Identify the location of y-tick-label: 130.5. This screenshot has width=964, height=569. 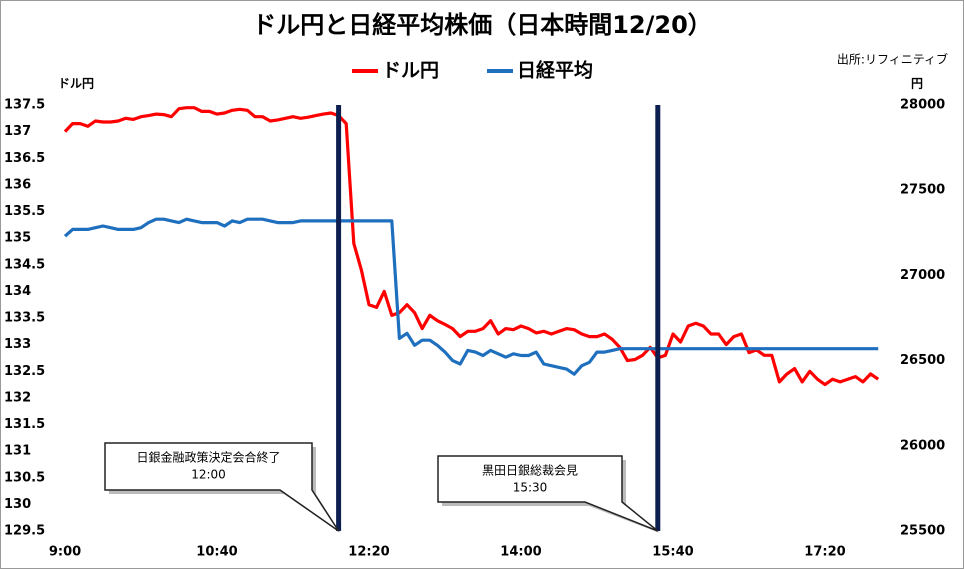
(24, 477).